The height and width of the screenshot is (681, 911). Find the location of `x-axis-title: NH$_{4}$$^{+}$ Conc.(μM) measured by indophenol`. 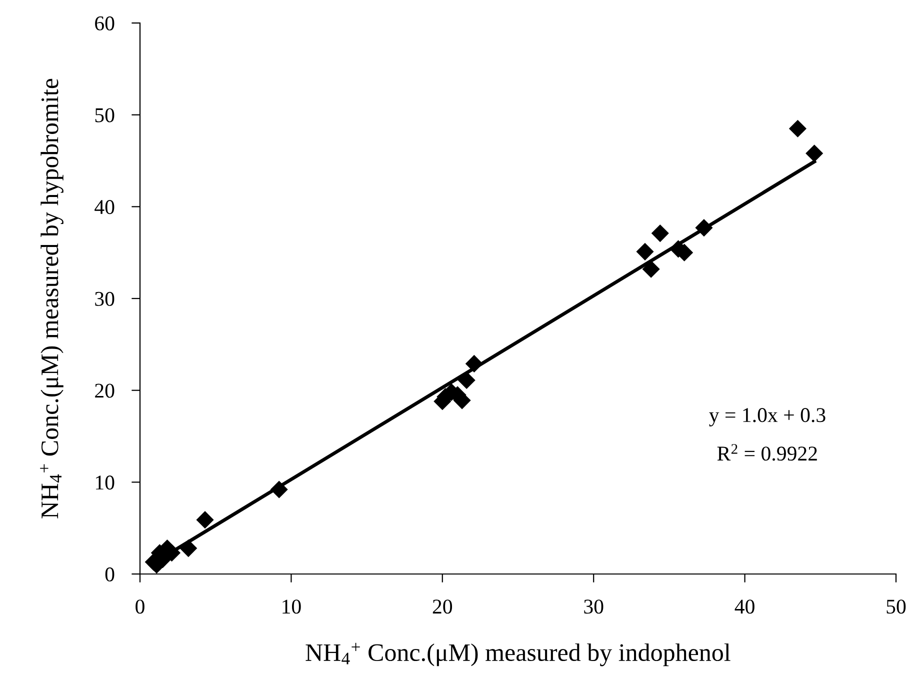

x-axis-title: NH$_{4}$$^{+}$ Conc.(μM) measured by indophenol is located at coordinates (518, 654).